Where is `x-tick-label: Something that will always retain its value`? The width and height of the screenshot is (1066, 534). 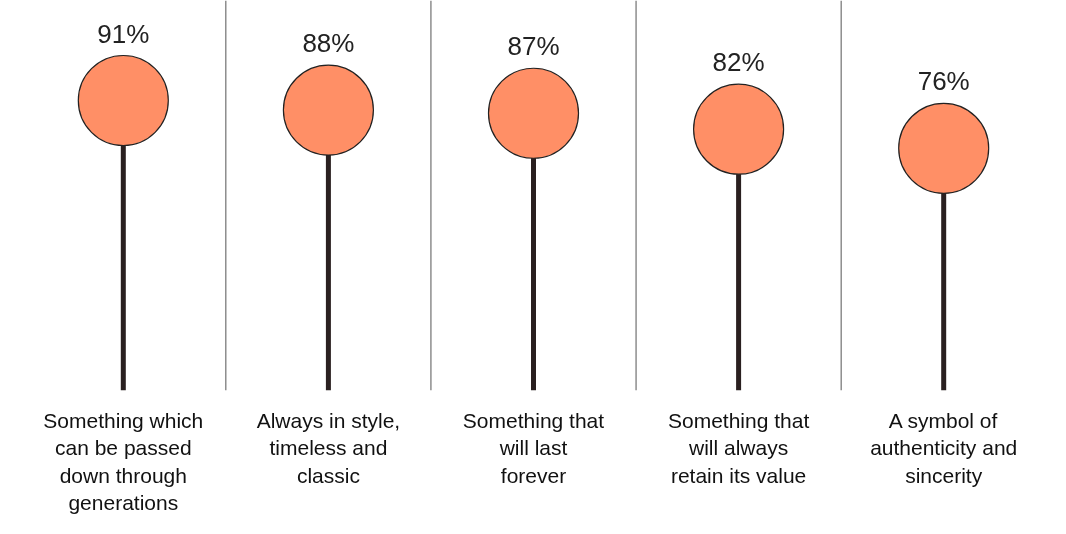
x-tick-label: Something that will always retain its value is located at coordinates (738, 447).